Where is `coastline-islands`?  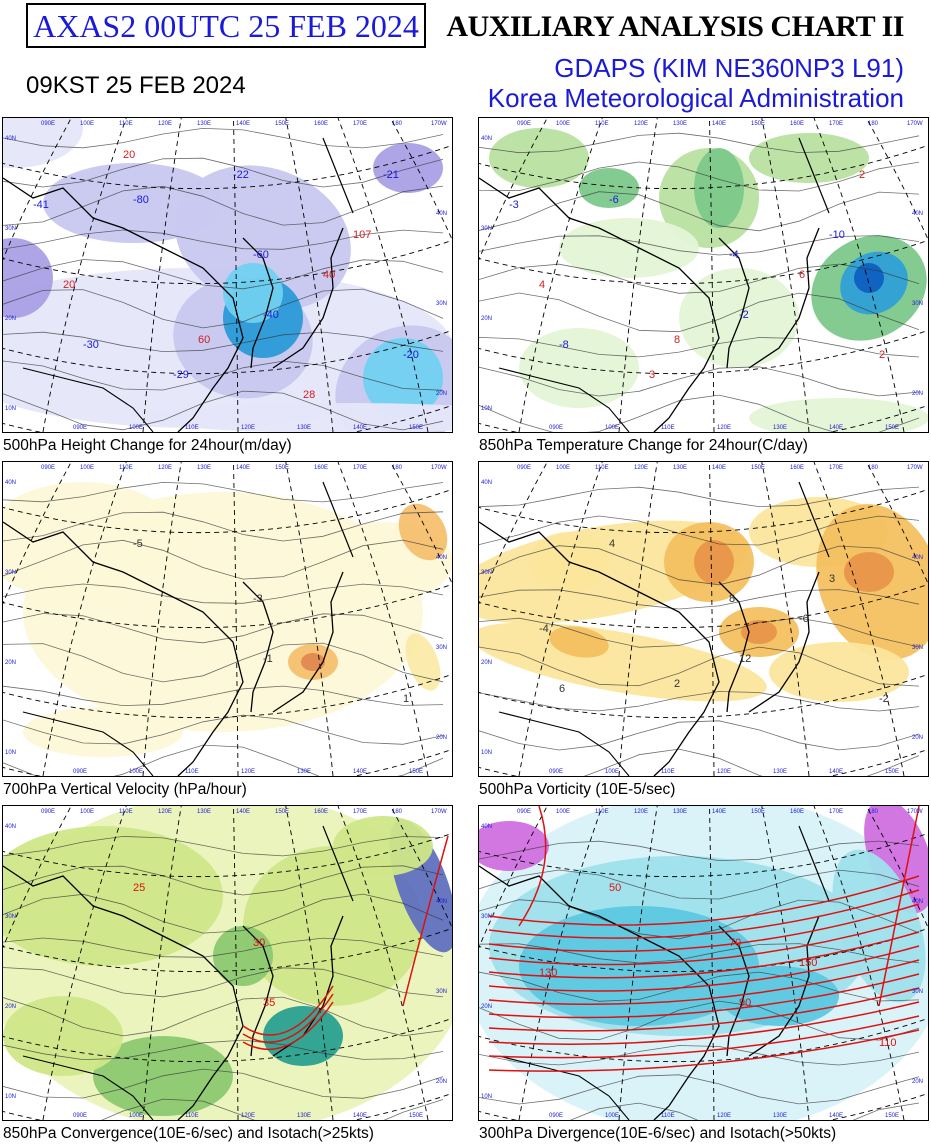
coastline-islands is located at coordinates (784, 986).